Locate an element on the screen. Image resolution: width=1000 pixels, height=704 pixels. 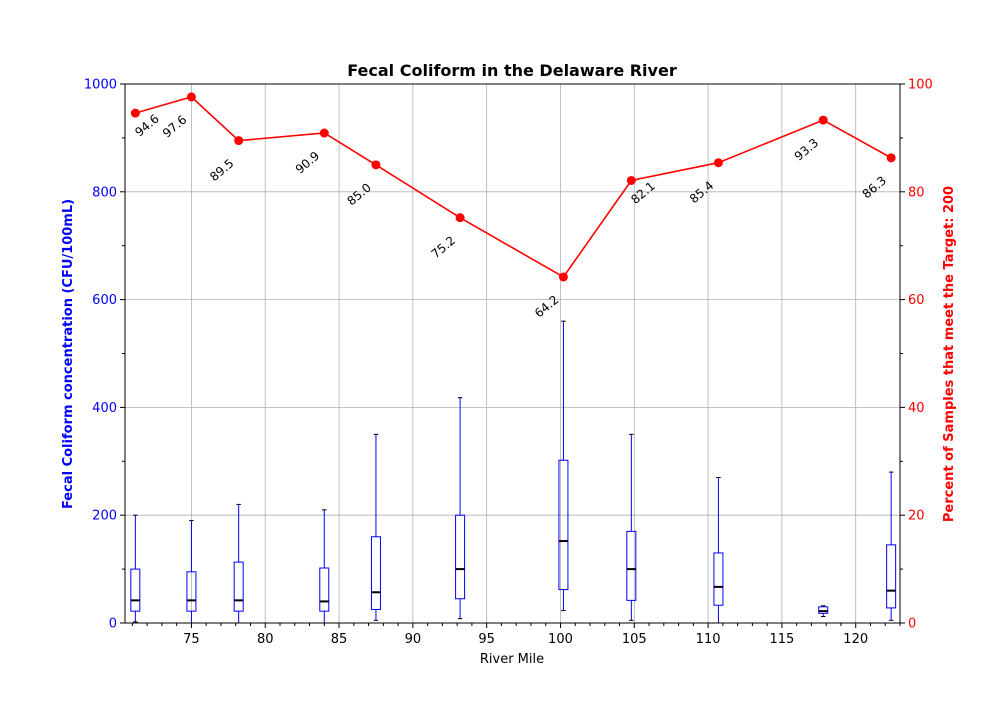
x-tick-label: 75 is located at coordinates (191, 639).